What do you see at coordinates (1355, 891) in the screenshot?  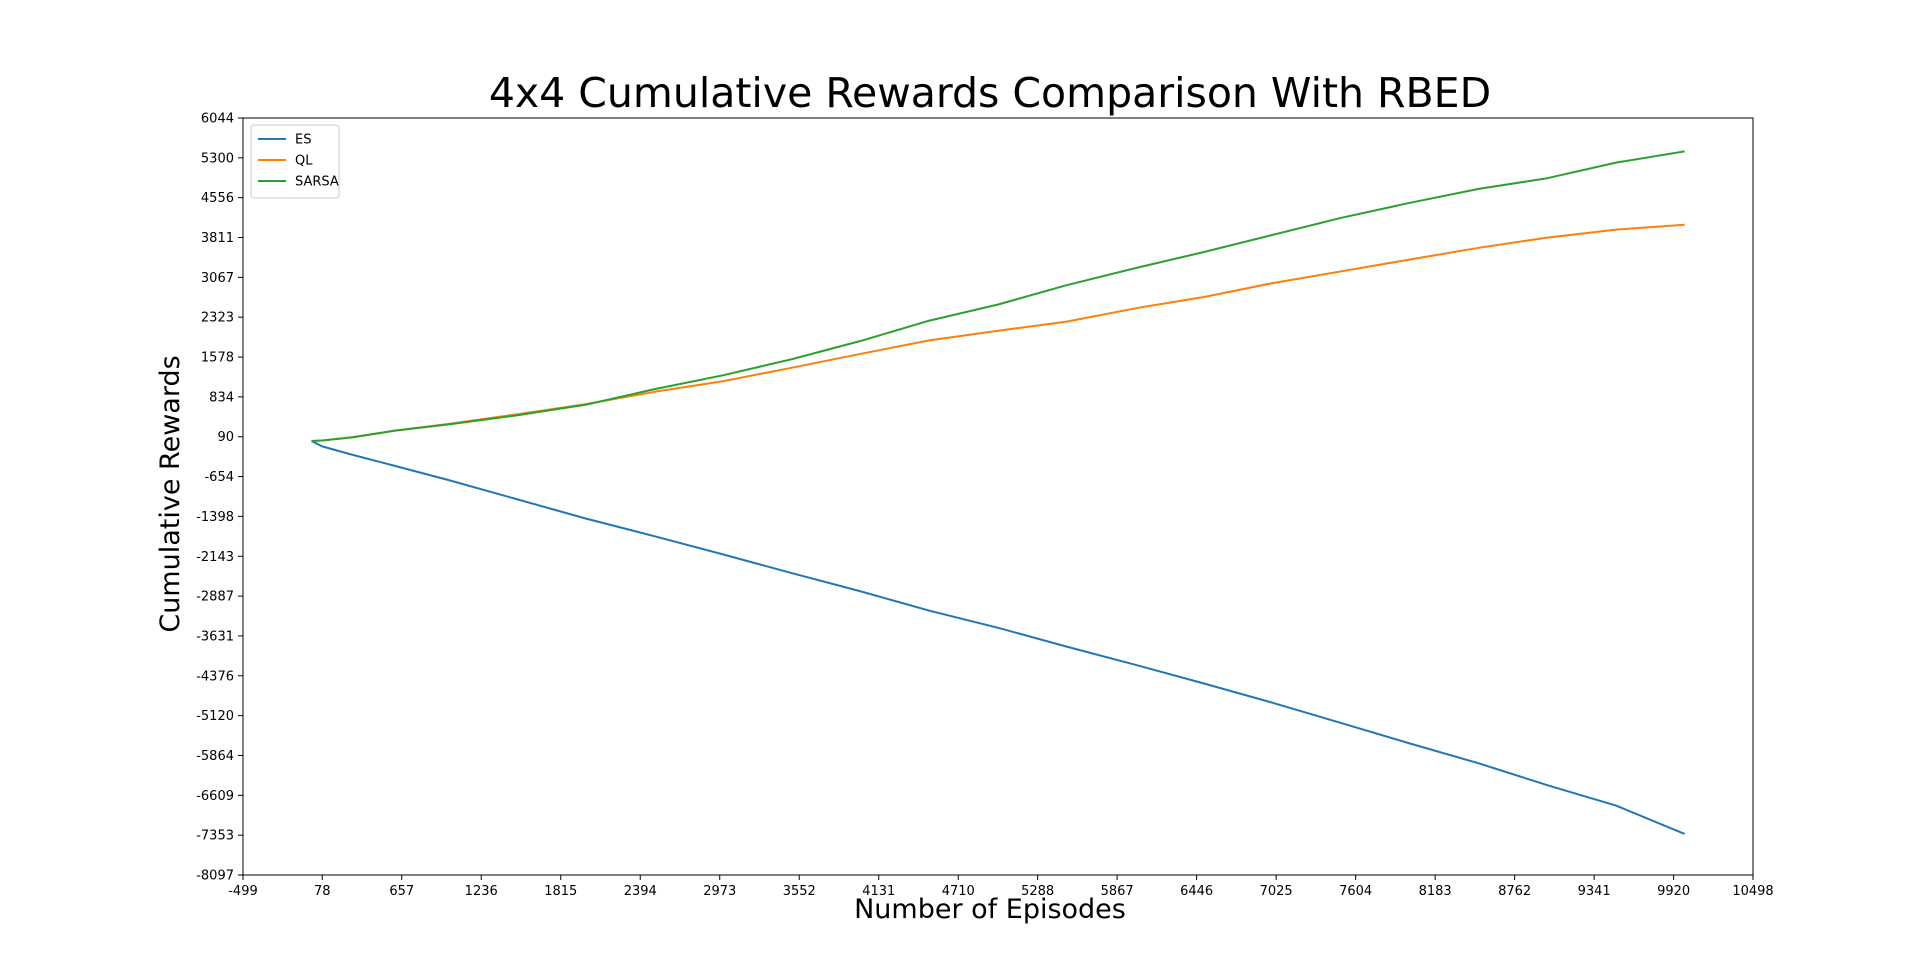 I see `x-tick-label: 7604` at bounding box center [1355, 891].